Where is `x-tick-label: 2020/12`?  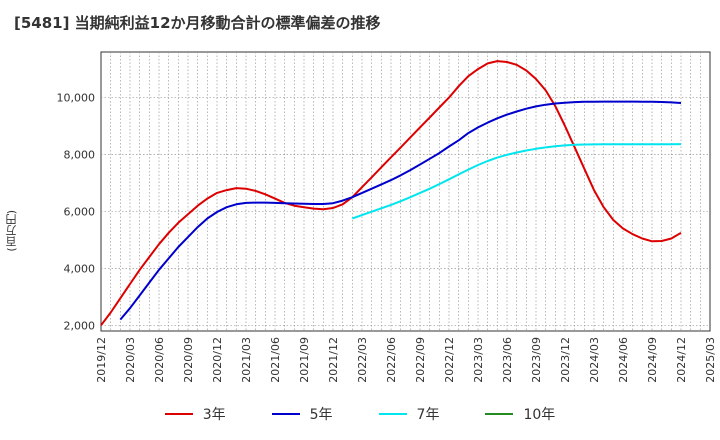 x-tick-label: 2020/12 is located at coordinates (217, 360).